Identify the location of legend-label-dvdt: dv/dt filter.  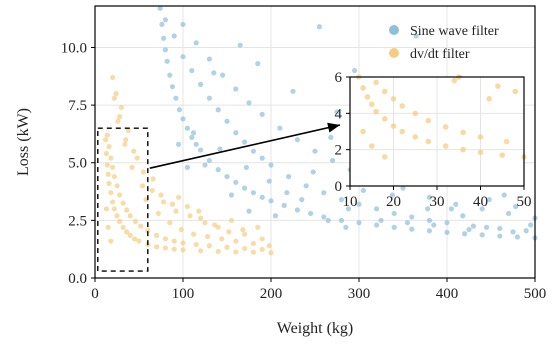
(440, 54).